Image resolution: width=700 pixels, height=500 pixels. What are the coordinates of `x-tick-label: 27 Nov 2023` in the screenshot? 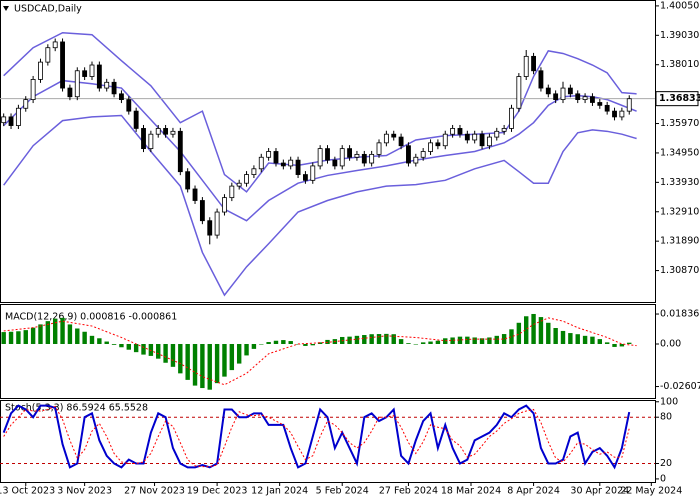 It's located at (154, 491).